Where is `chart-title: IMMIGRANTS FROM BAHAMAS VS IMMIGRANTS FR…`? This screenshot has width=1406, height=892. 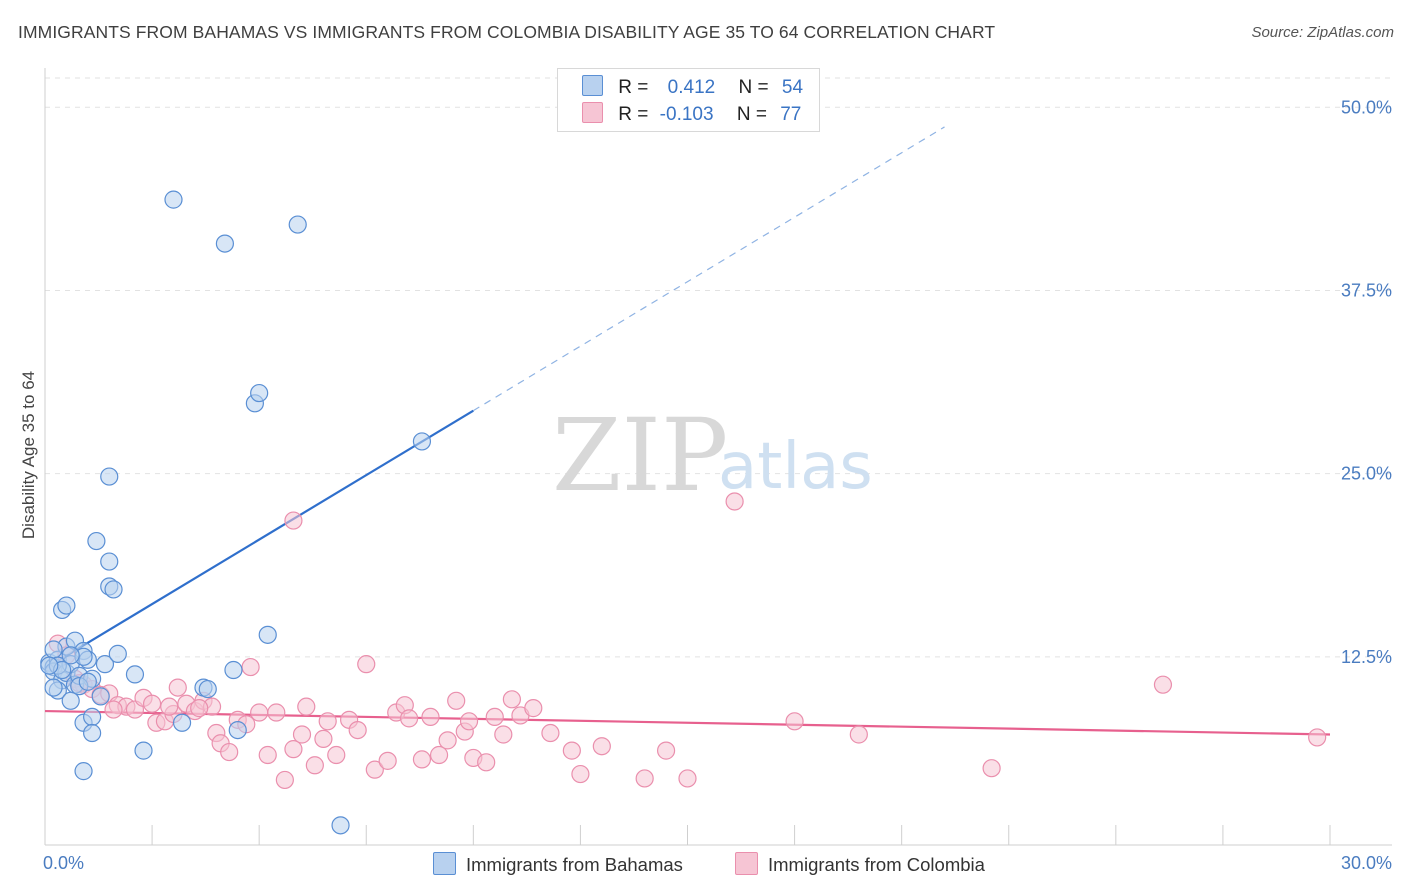
chart-title: IMMIGRANTS FROM BAHAMAS VS IMMIGRANTS FR… is located at coordinates (507, 32).